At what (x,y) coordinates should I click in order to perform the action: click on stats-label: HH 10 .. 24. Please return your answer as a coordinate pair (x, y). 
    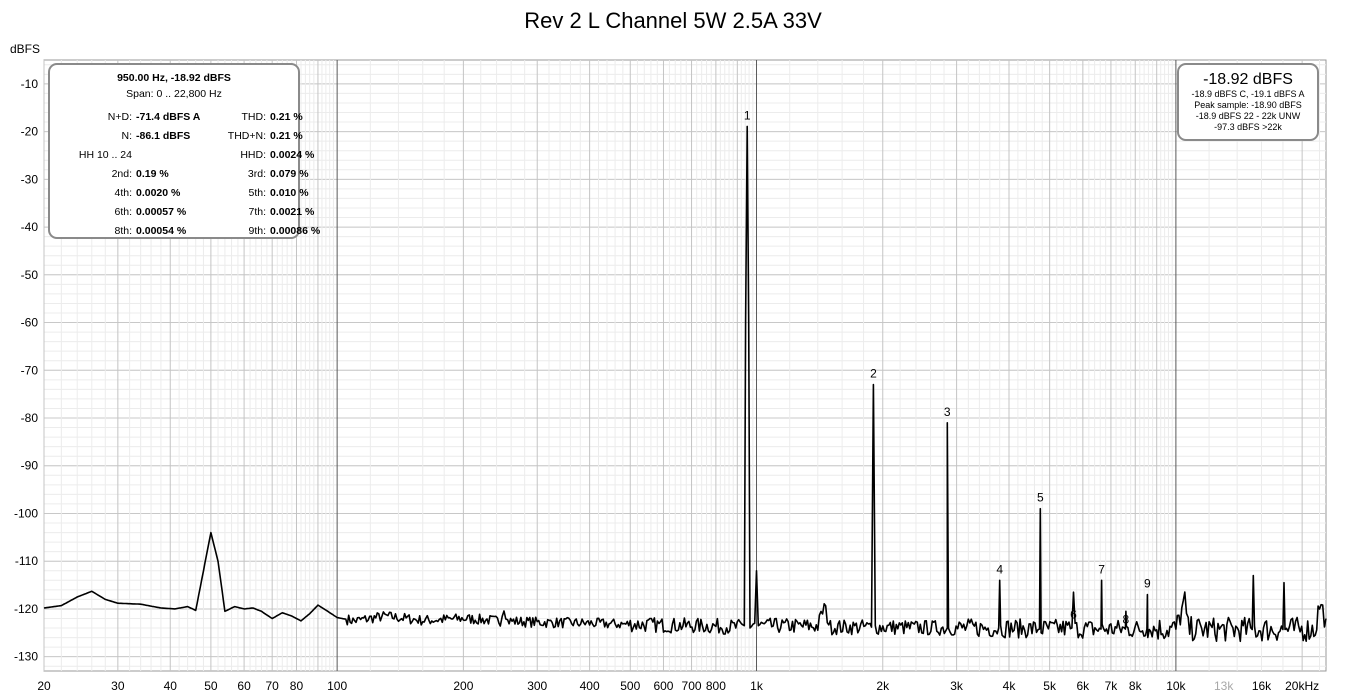
    Looking at the image, I should click on (105, 155).